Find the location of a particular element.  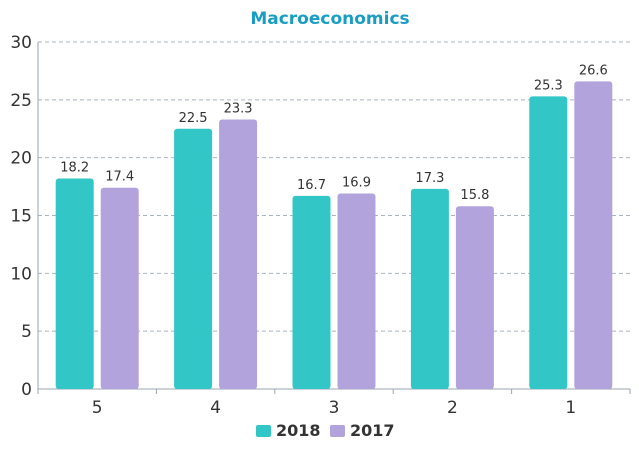

x-tick-label: 5 is located at coordinates (97, 408).